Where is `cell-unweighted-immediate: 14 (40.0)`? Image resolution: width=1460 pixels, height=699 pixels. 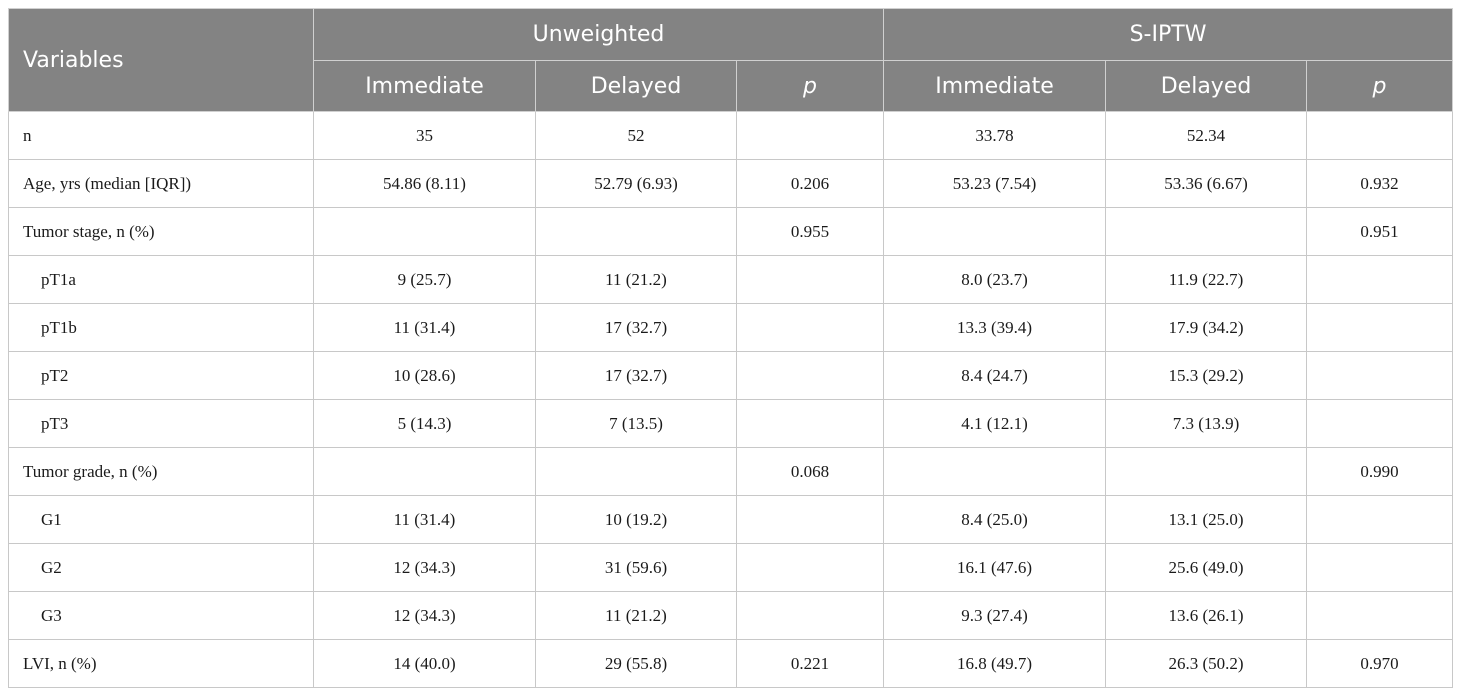
cell-unweighted-immediate: 14 (40.0) is located at coordinates (424, 663).